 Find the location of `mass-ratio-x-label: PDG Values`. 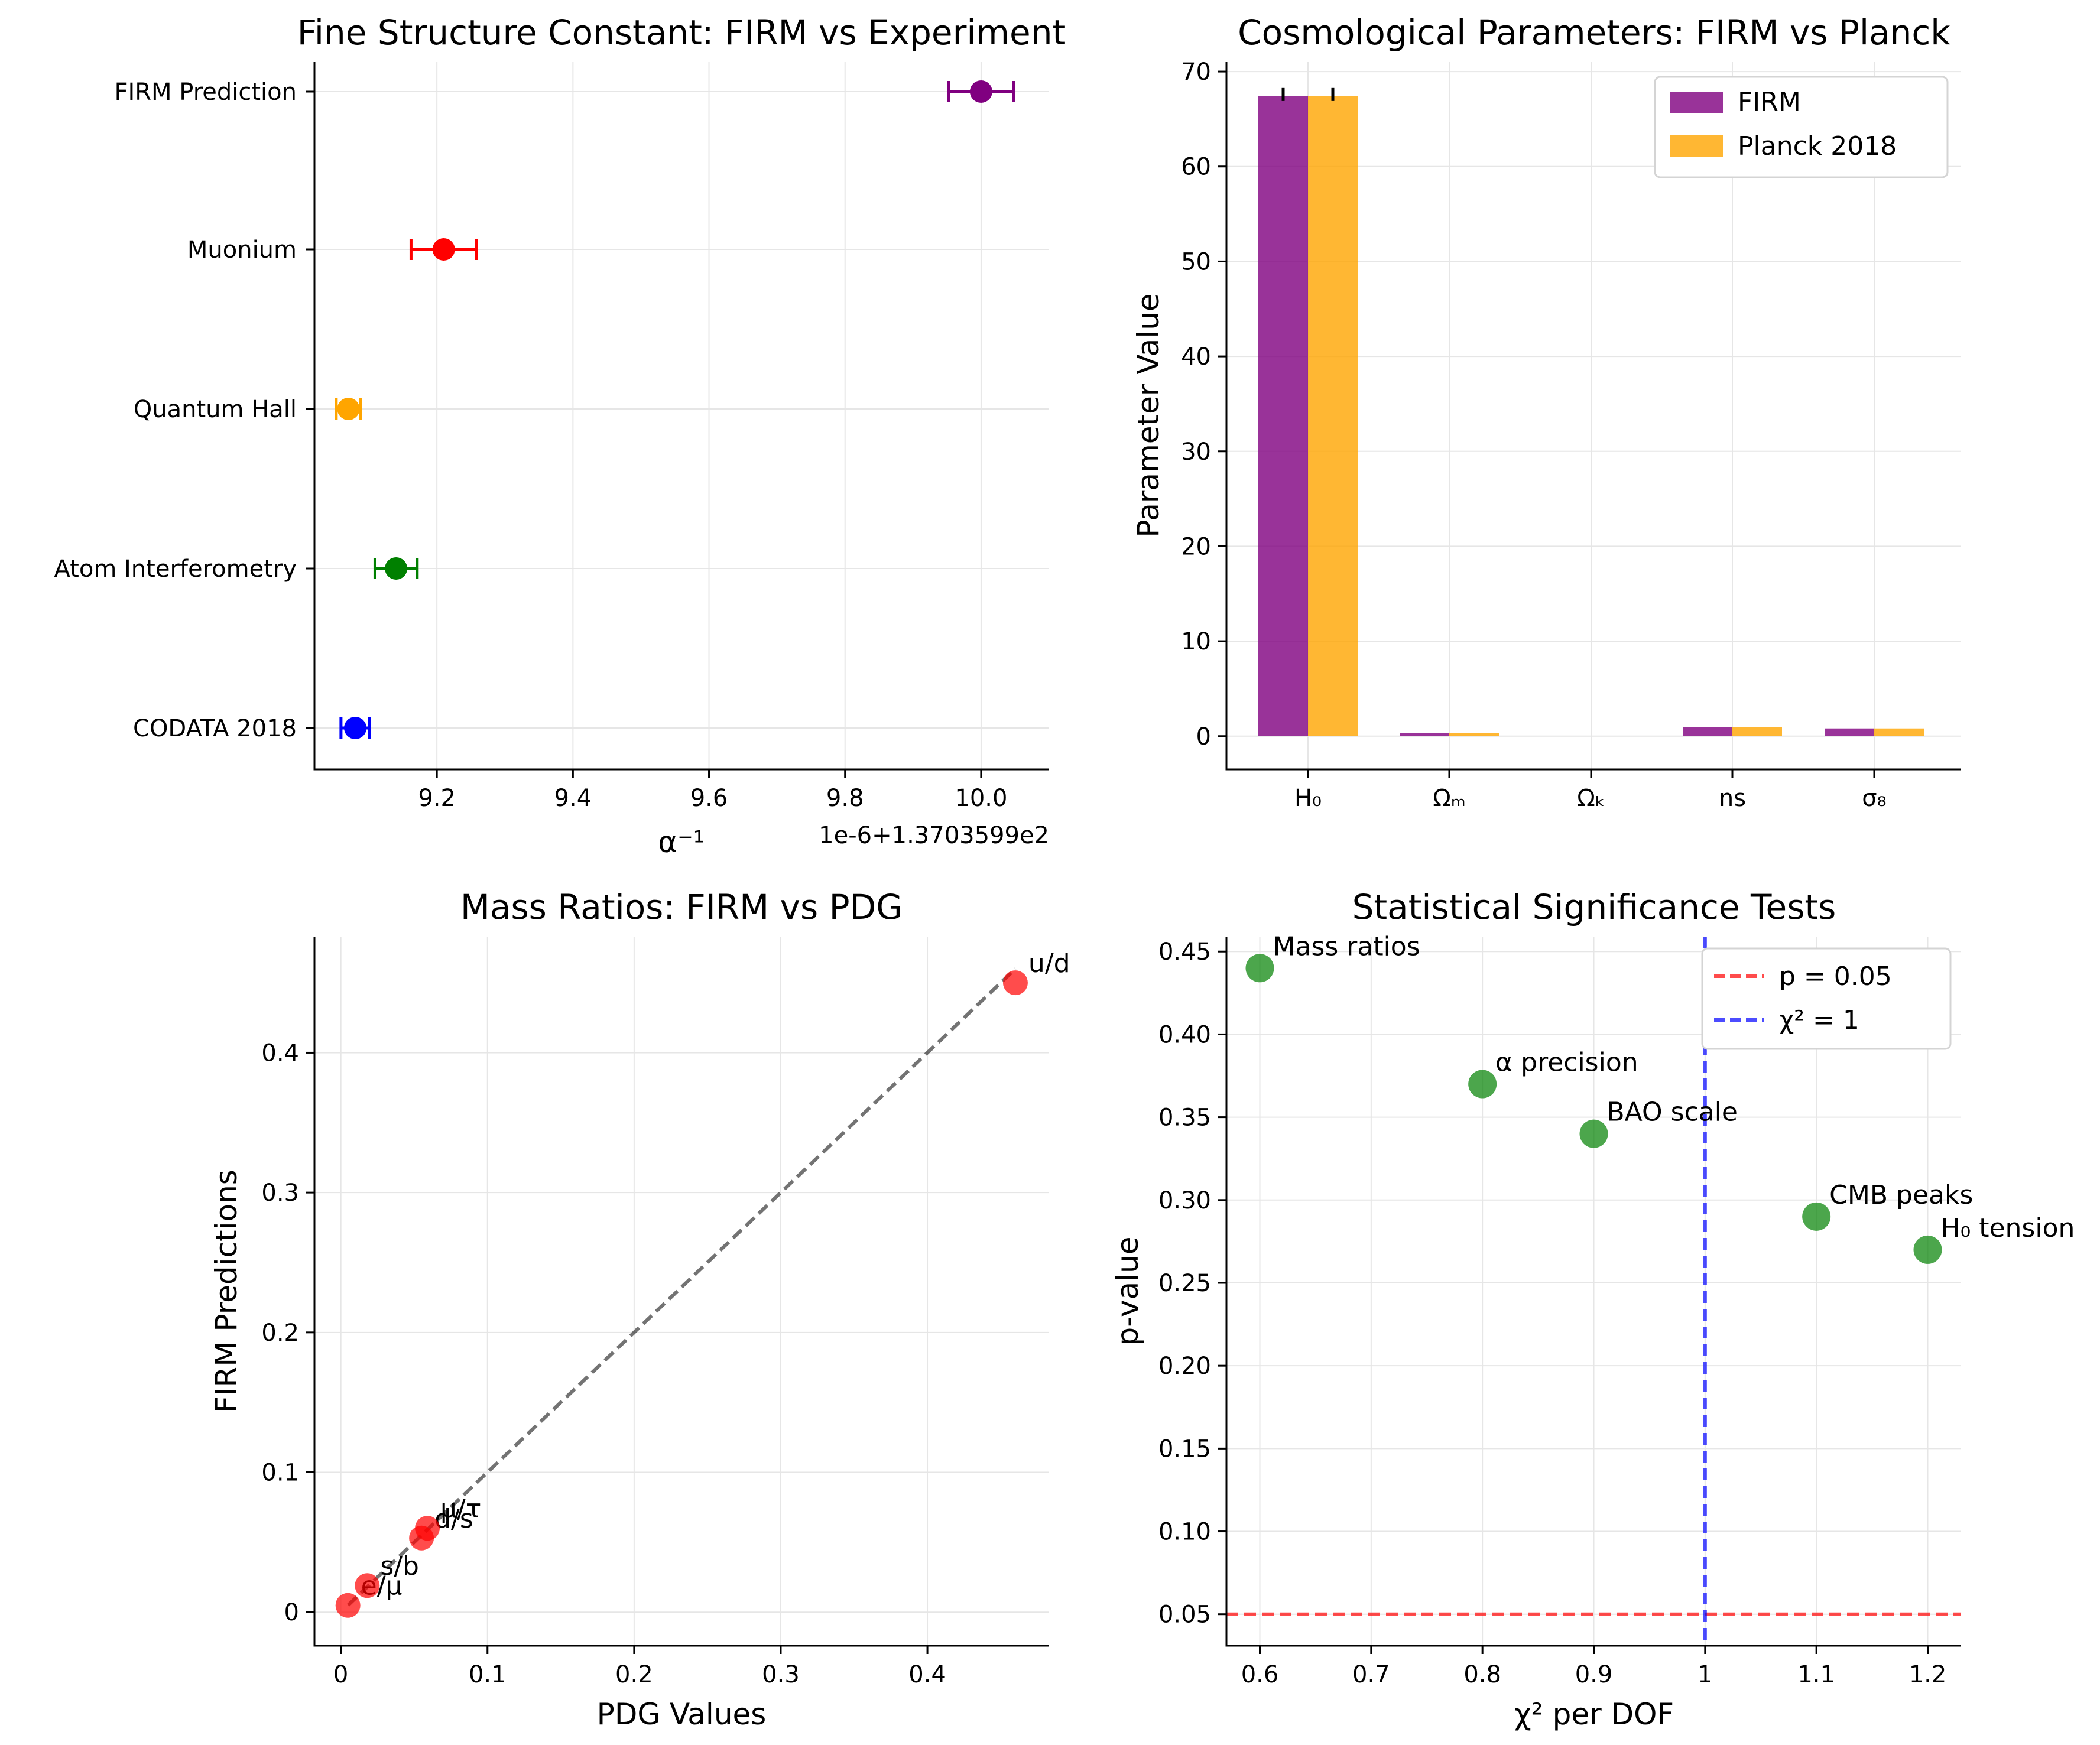

mass-ratio-x-label: PDG Values is located at coordinates (682, 1714).